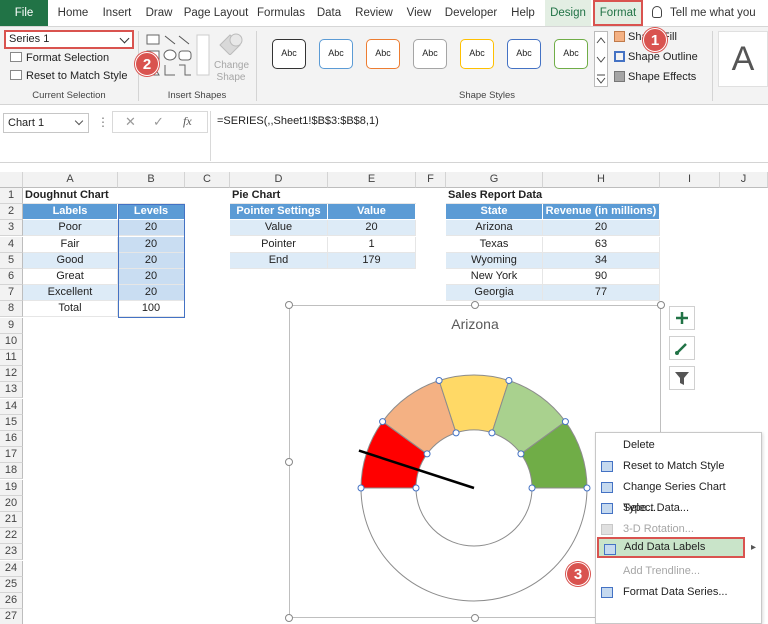  What do you see at coordinates (471, 13) in the screenshot?
I see `tab-developer: Developer` at bounding box center [471, 13].